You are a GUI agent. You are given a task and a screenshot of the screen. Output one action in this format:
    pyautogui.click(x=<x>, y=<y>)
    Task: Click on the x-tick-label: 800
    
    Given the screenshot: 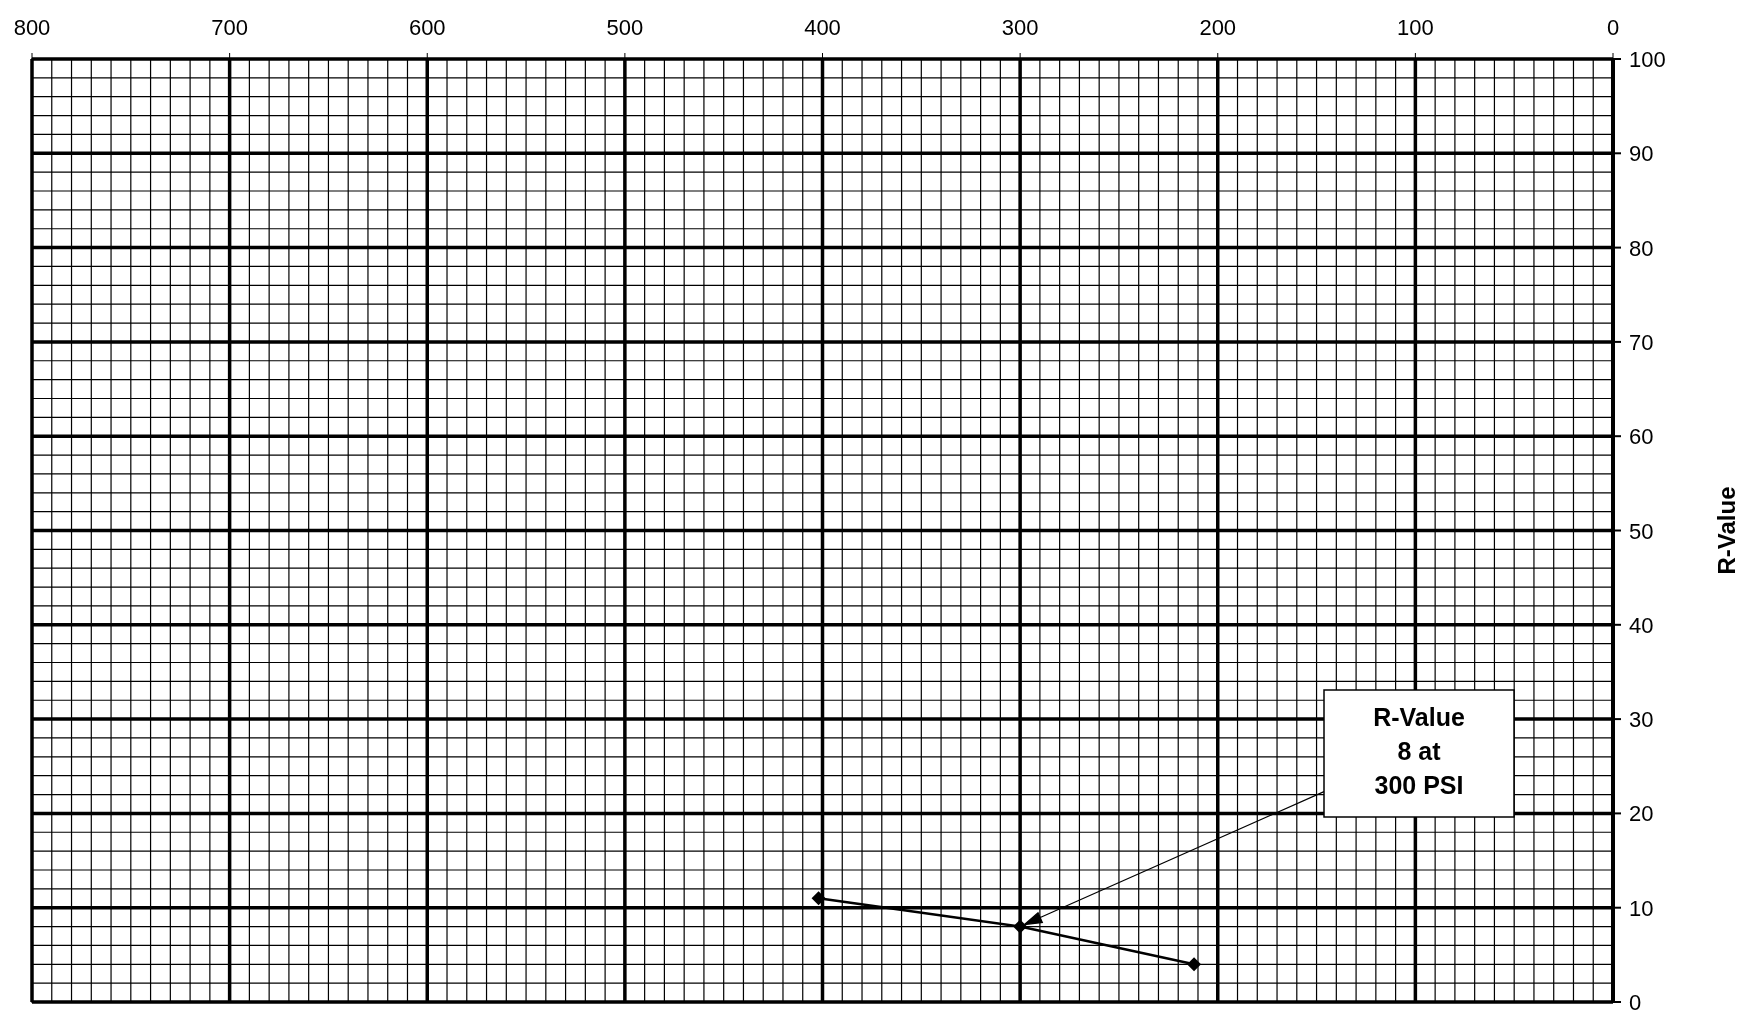 What is the action you would take?
    pyautogui.click(x=32, y=27)
    